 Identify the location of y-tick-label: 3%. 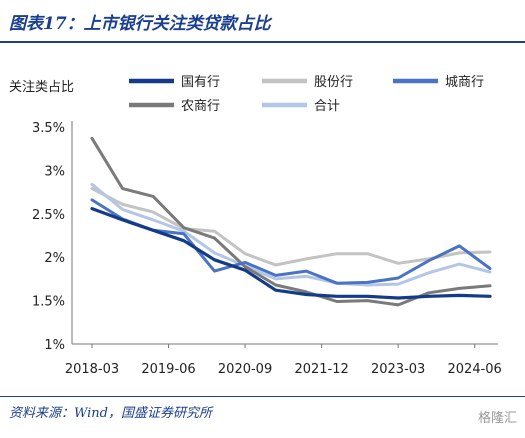
(54, 171).